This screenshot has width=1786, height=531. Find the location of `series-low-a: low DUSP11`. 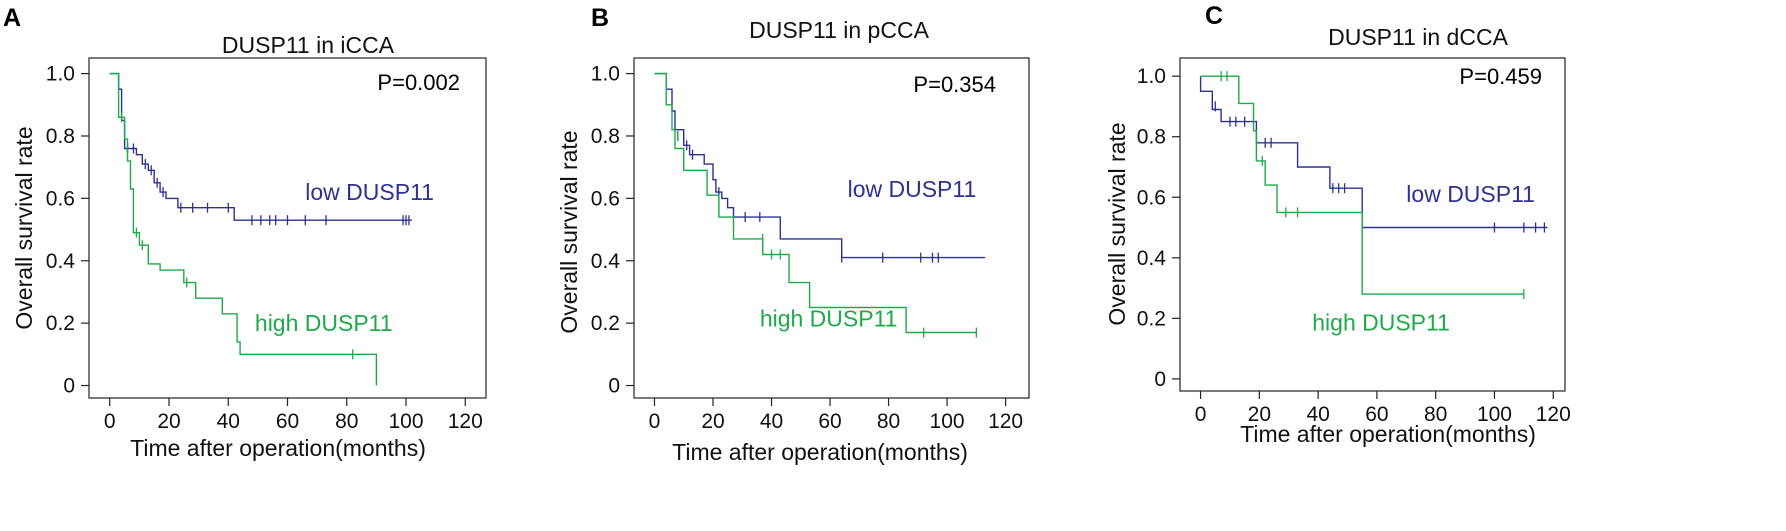

series-low-a: low DUSP11 is located at coordinates (271, 149).